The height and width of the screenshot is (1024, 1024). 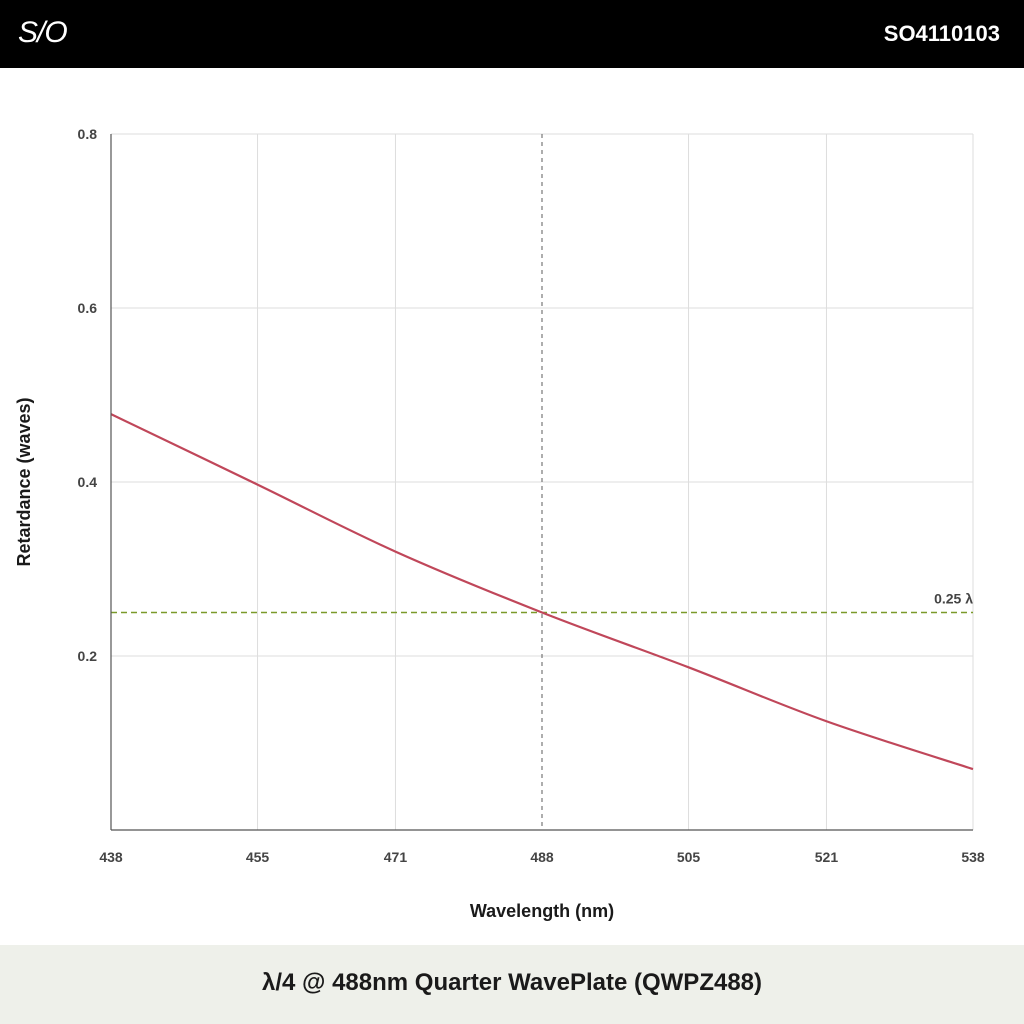 I want to click on part-number: SO4110103, so click(x=941, y=33).